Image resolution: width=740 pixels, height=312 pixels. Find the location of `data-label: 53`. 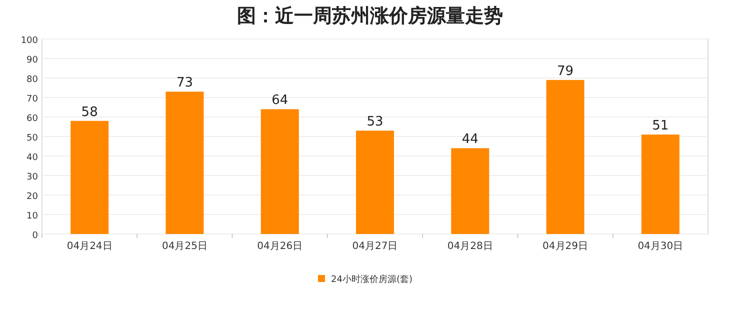

data-label: 53 is located at coordinates (375, 122).